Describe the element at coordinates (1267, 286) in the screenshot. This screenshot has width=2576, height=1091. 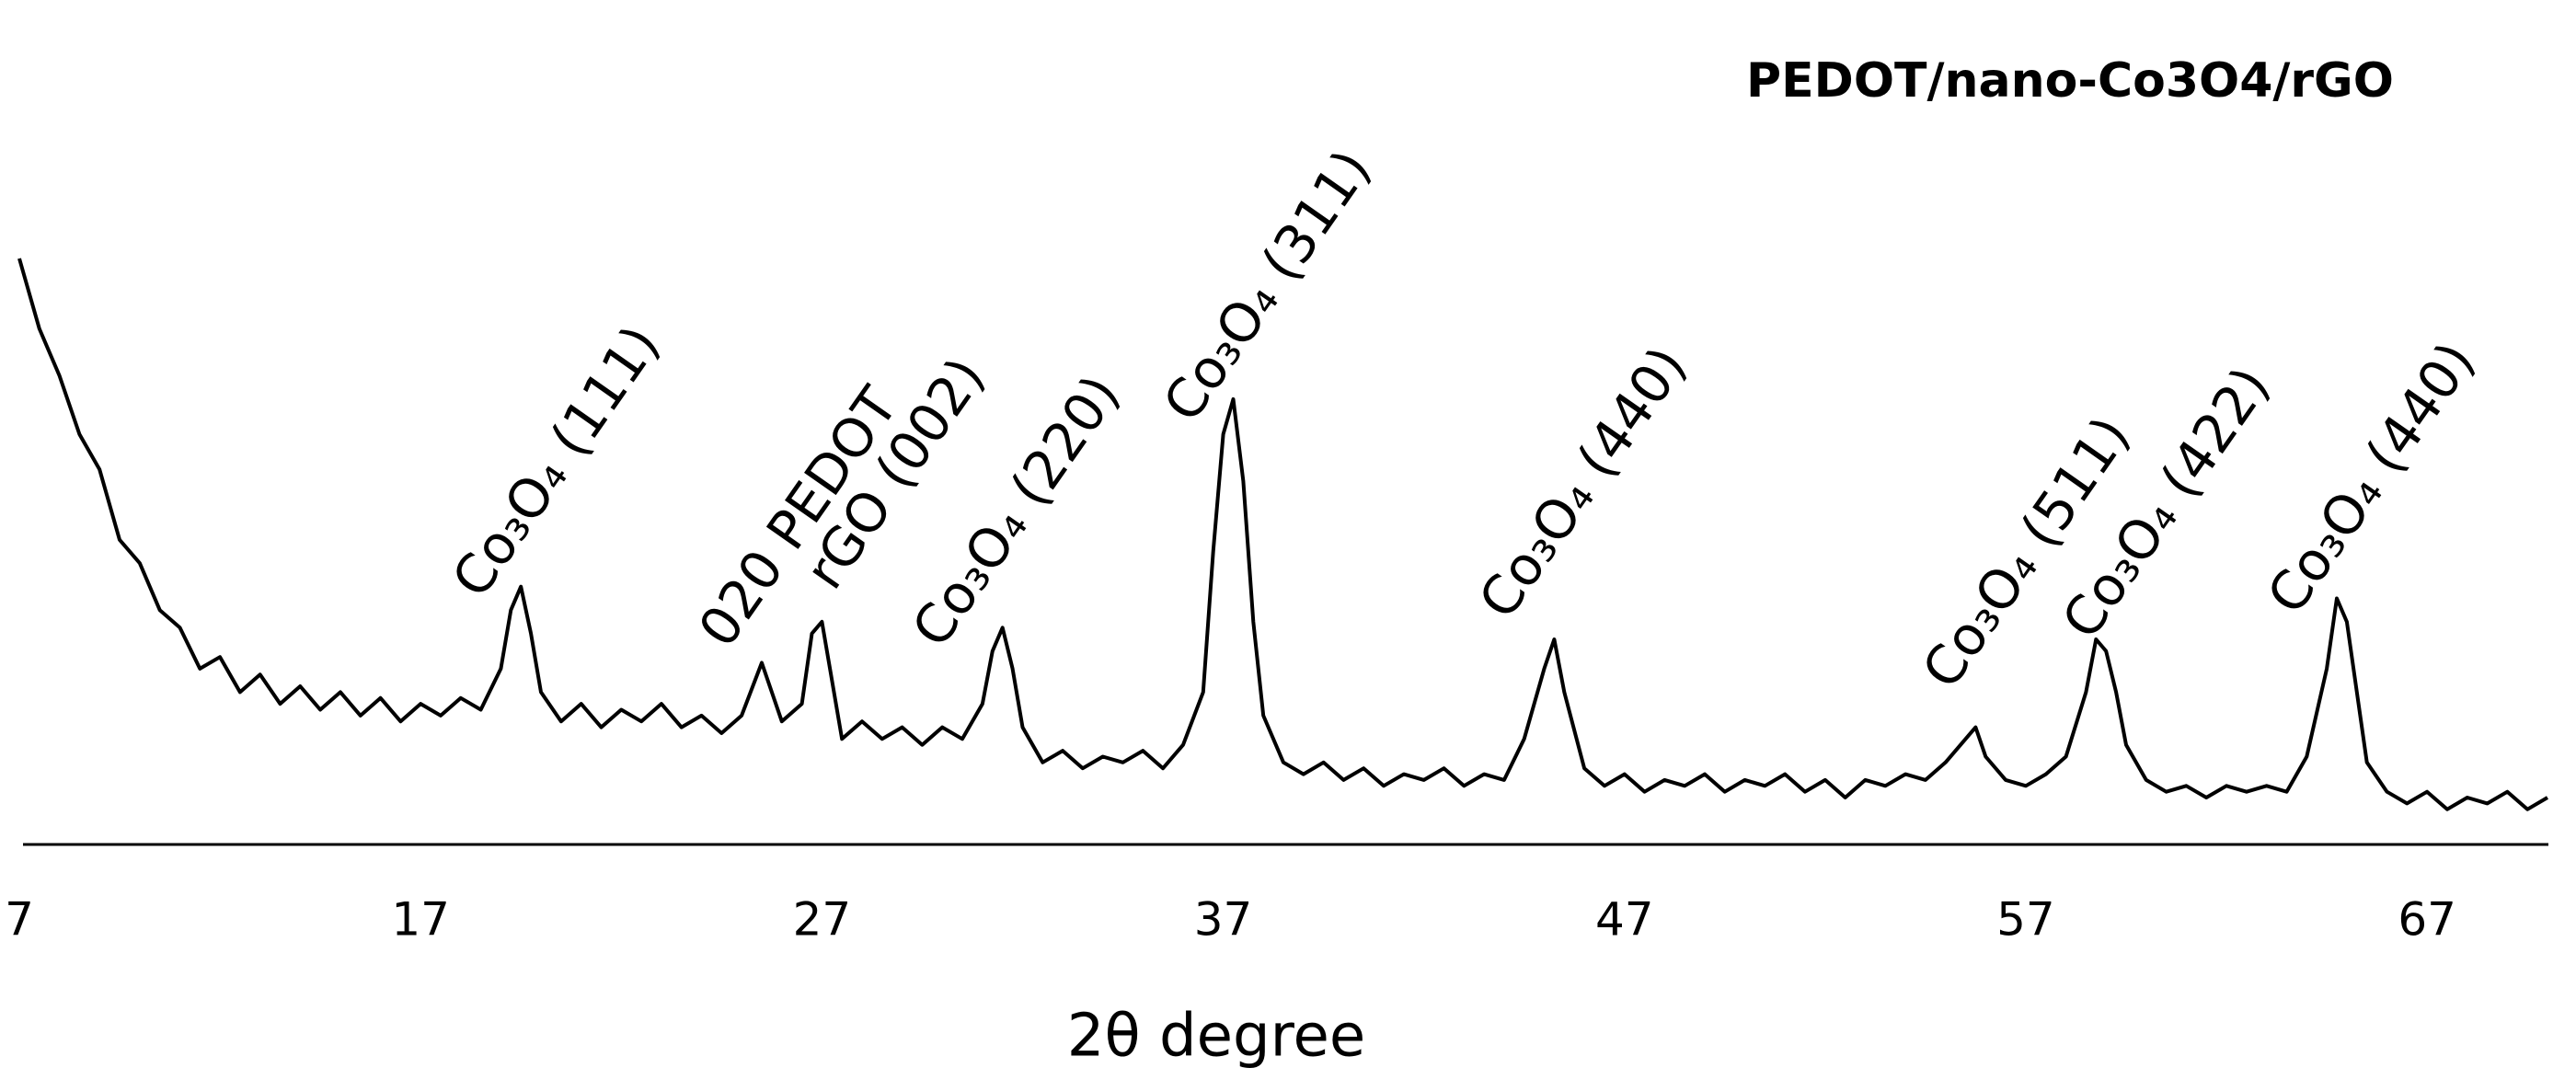
I see `peak-annotation: Co₃O₄ (311)` at that location.